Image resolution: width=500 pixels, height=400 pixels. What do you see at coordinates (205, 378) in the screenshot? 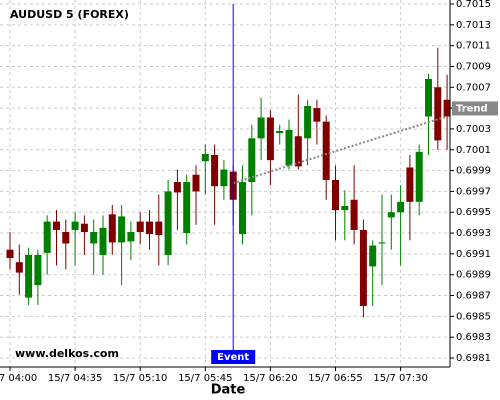
I see `x-tick-label: 15/7 05:45` at bounding box center [205, 378].